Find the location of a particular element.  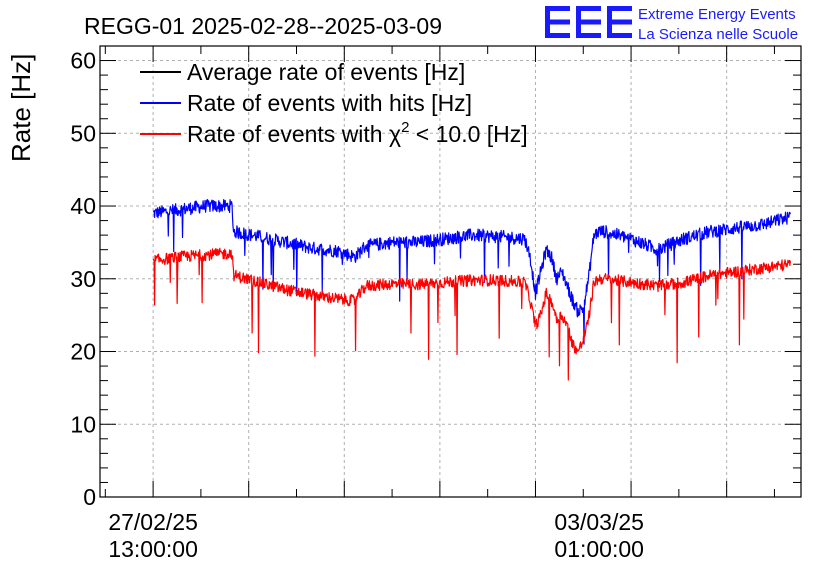

x-tick-label-date: 27/02/25 is located at coordinates (153, 522).